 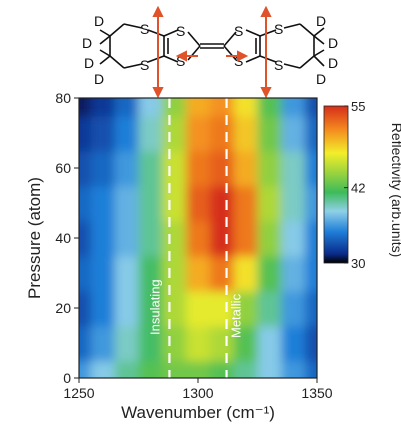 I want to click on dashed-lines, so click(x=198, y=238).